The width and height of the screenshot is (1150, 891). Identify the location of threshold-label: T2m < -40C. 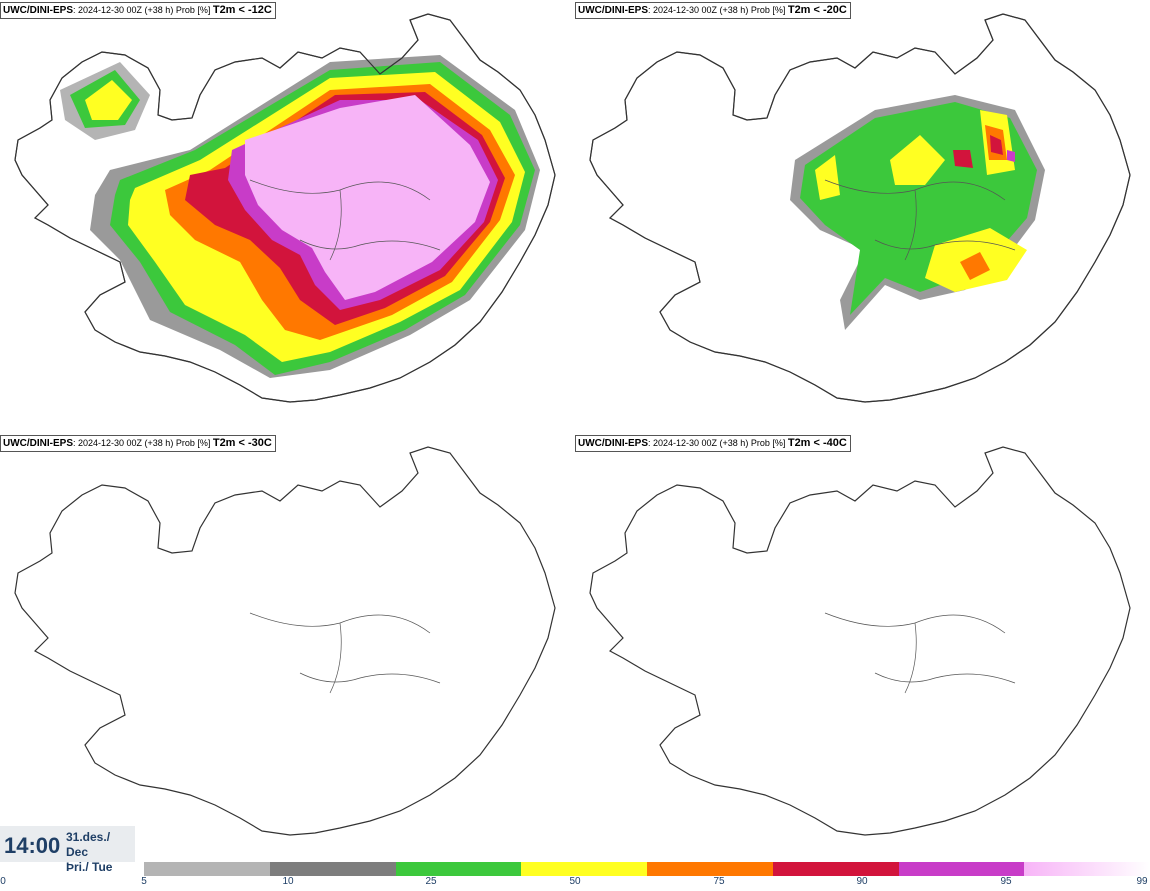
(817, 443).